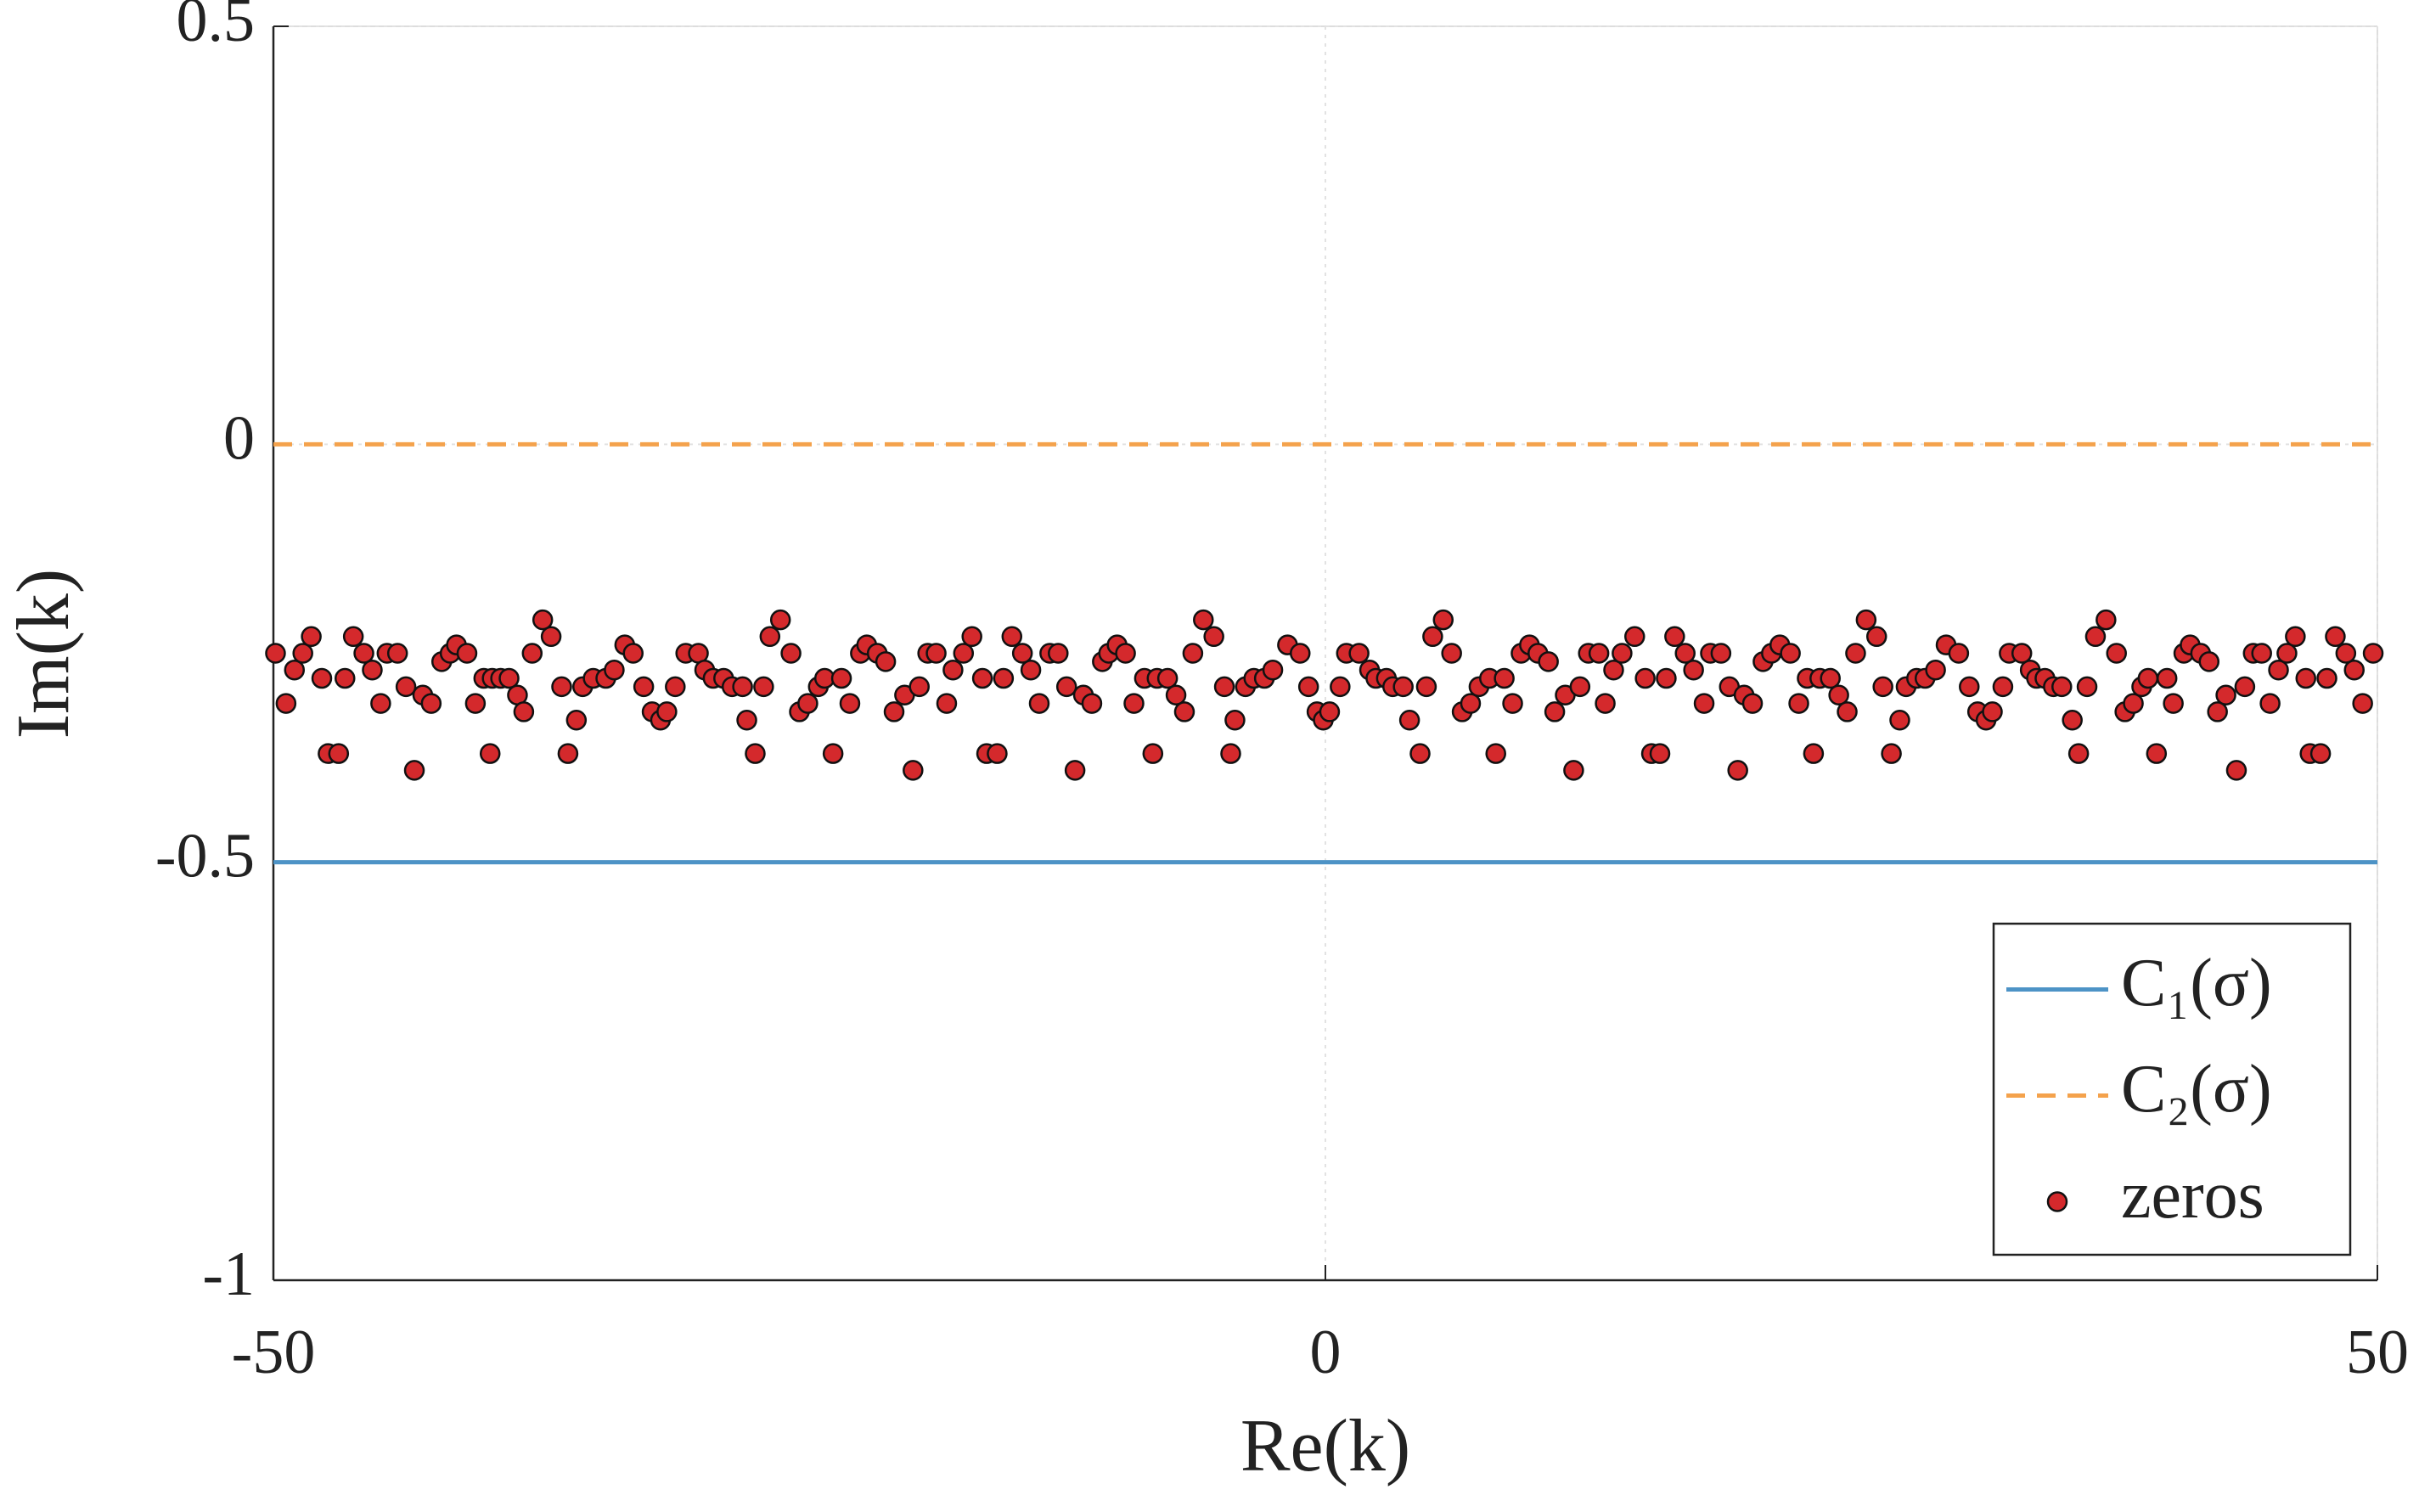  What do you see at coordinates (205, 856) in the screenshot?
I see `y-tick-label: -0.5` at bounding box center [205, 856].